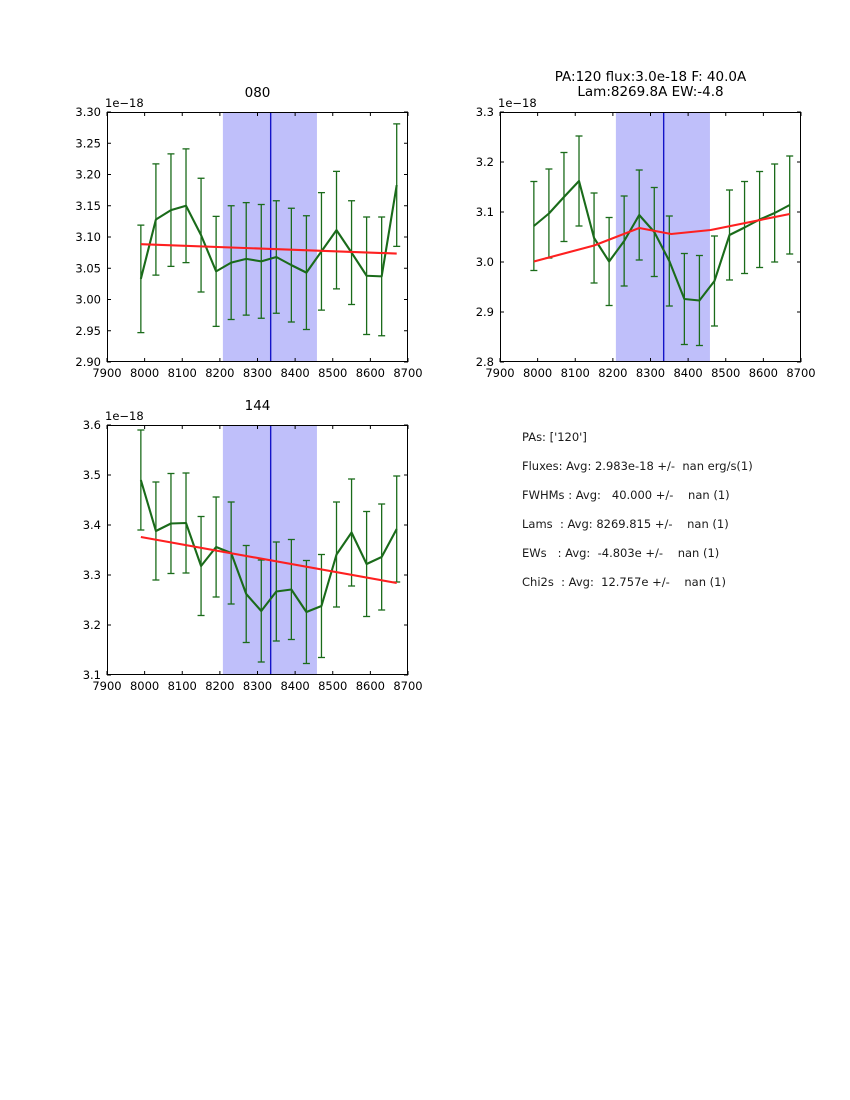 Image resolution: width=850 pixels, height=1100 pixels. Describe the element at coordinates (92, 425) in the screenshot. I see `y-tick-label: 3.6` at that location.